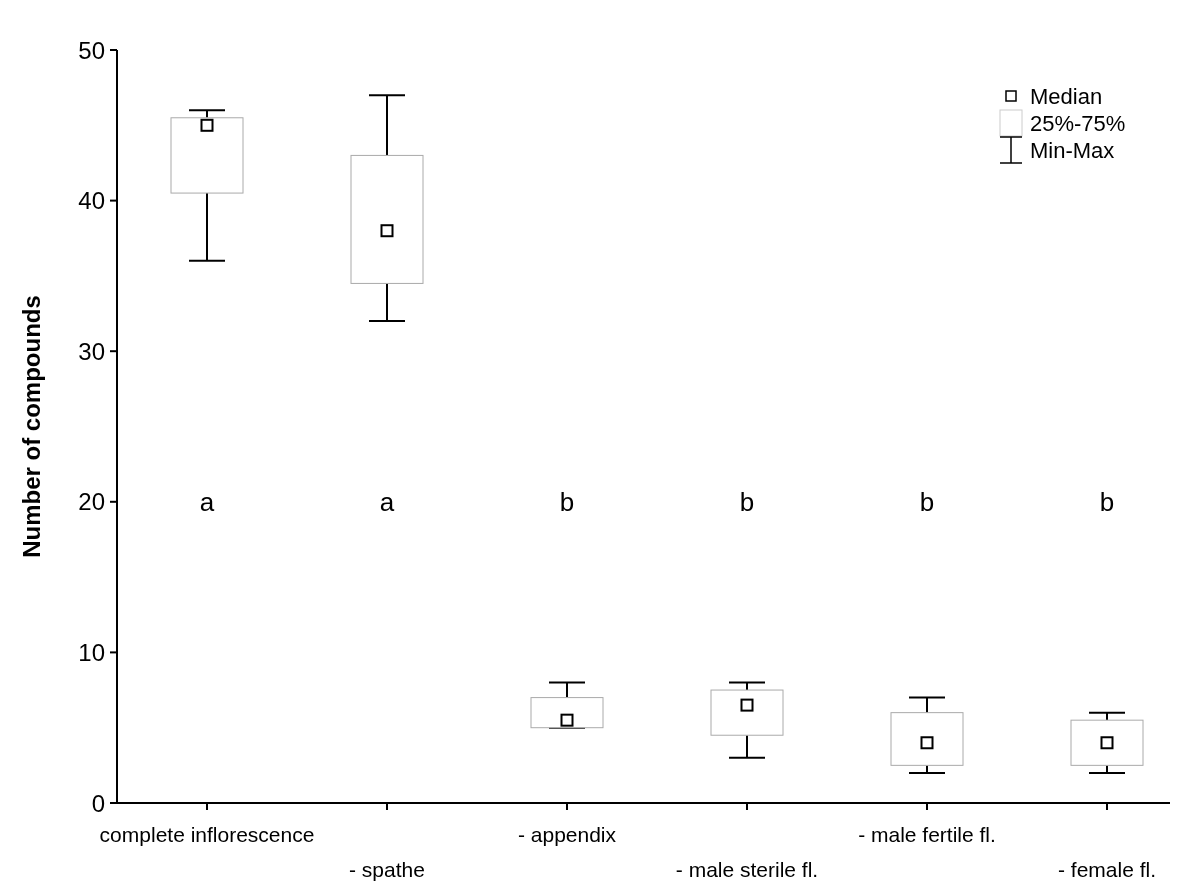 The height and width of the screenshot is (890, 1190). I want to click on y-tick-label: 0, so click(98, 803).